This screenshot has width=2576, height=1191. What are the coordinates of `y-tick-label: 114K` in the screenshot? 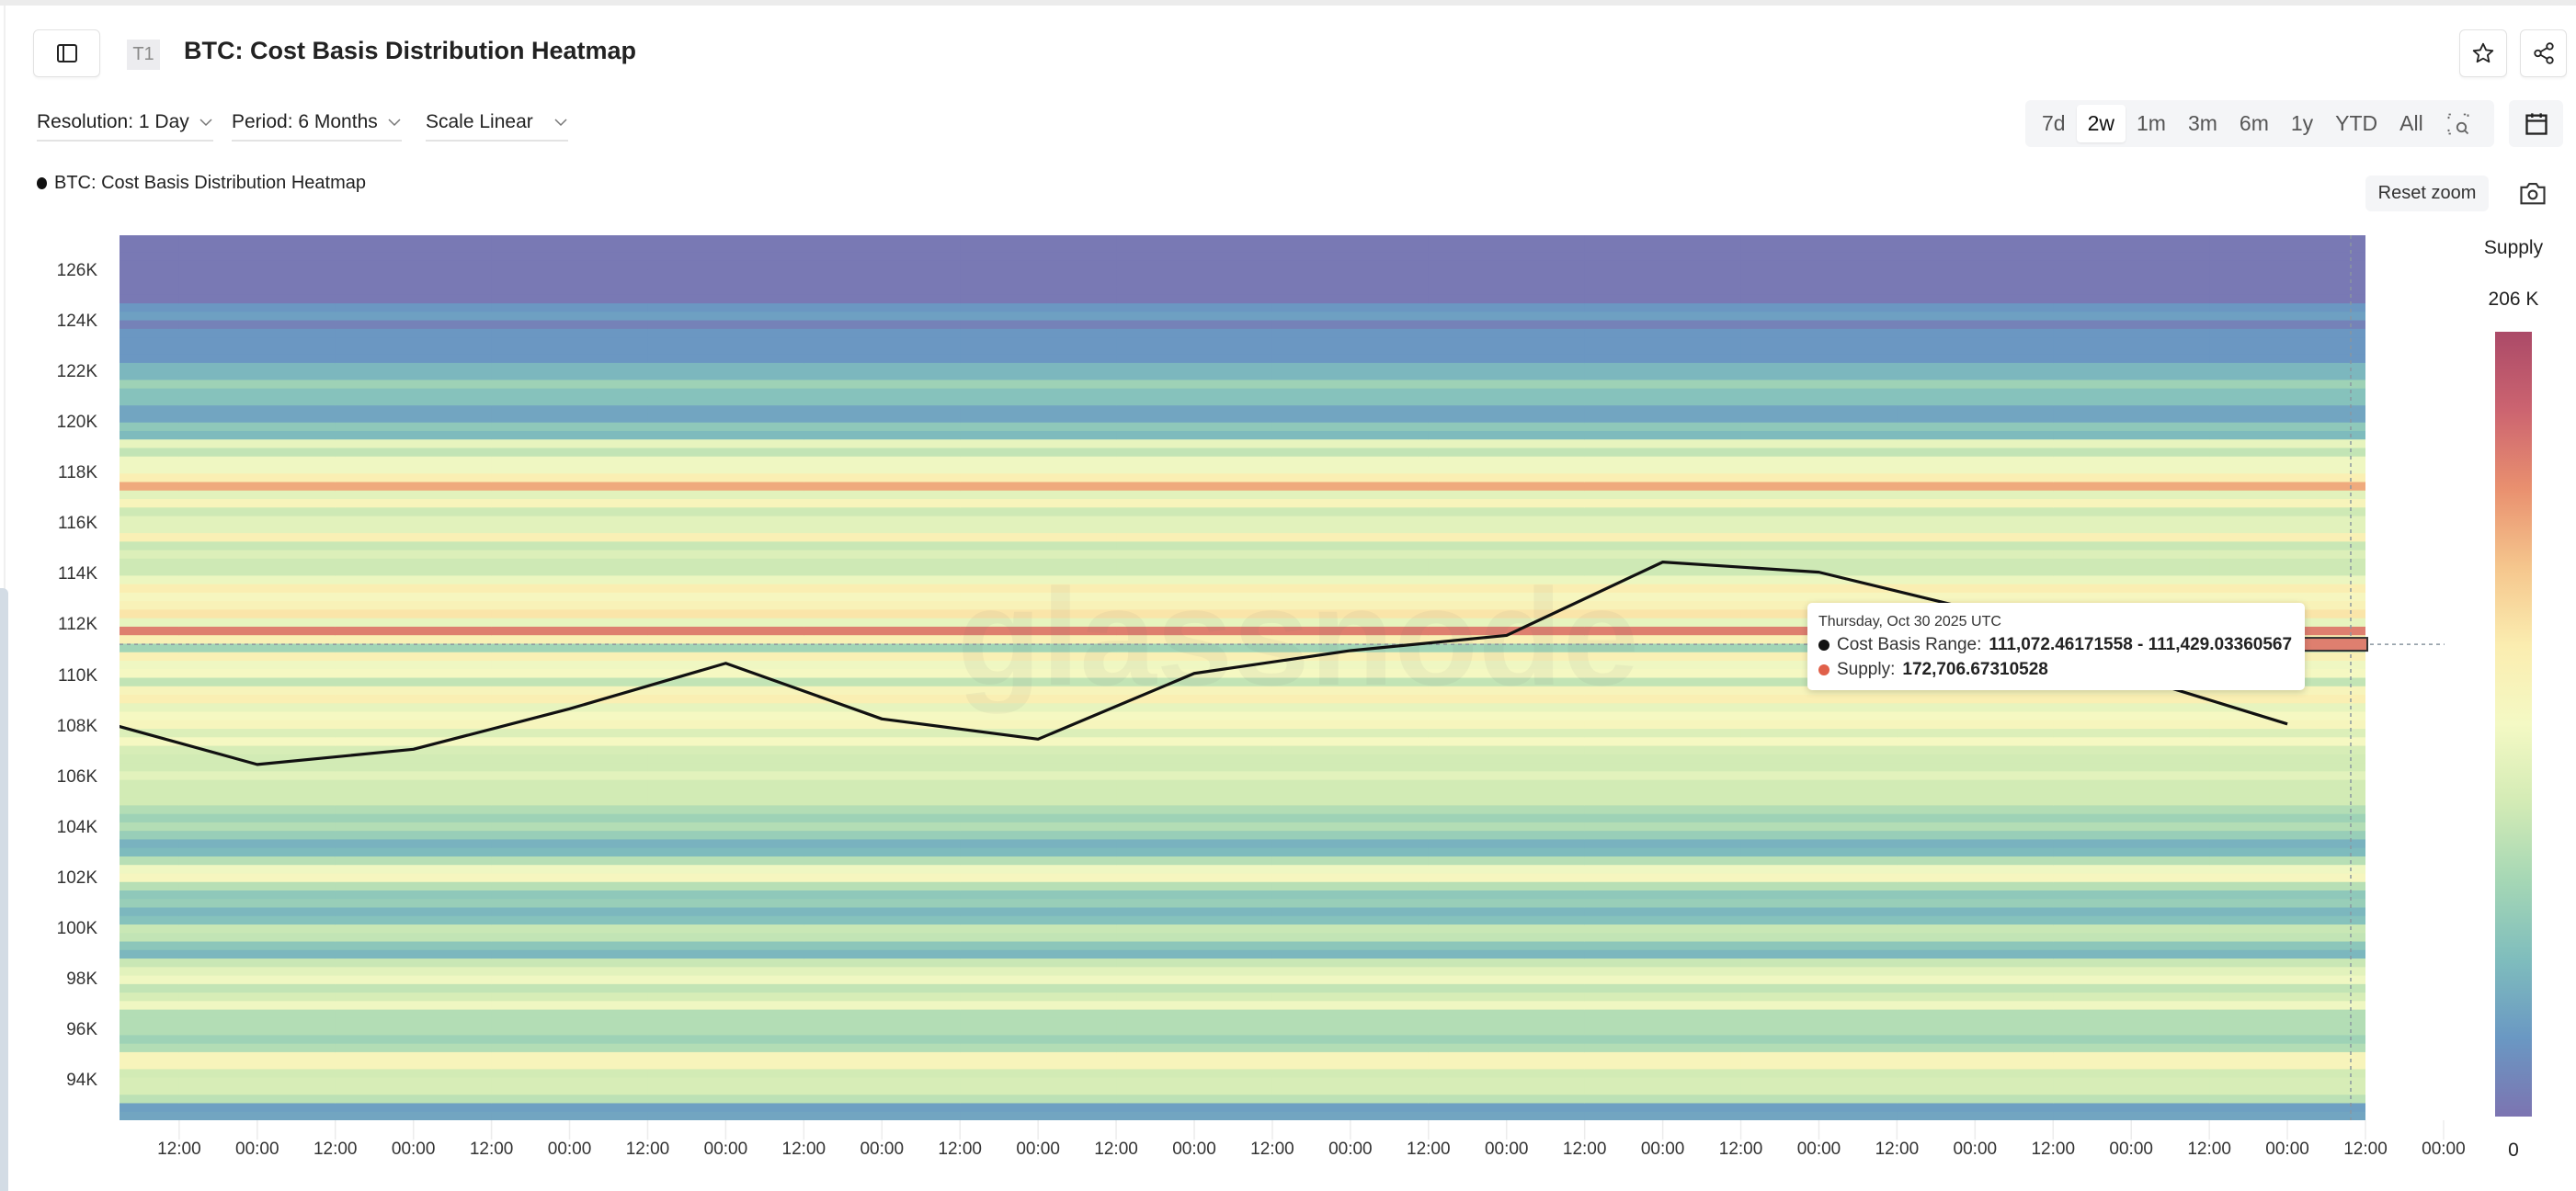 It's located at (77, 574).